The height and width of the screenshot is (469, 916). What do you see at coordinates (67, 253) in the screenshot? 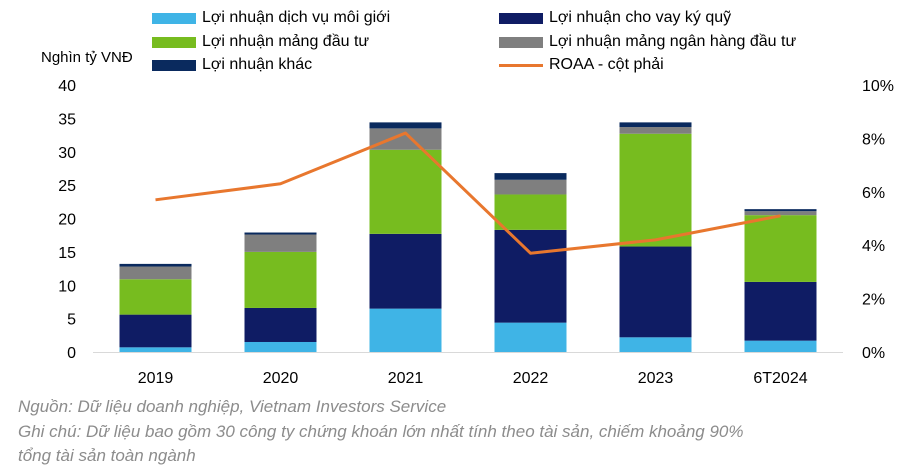
I see `y-tick-label: 15` at bounding box center [67, 253].